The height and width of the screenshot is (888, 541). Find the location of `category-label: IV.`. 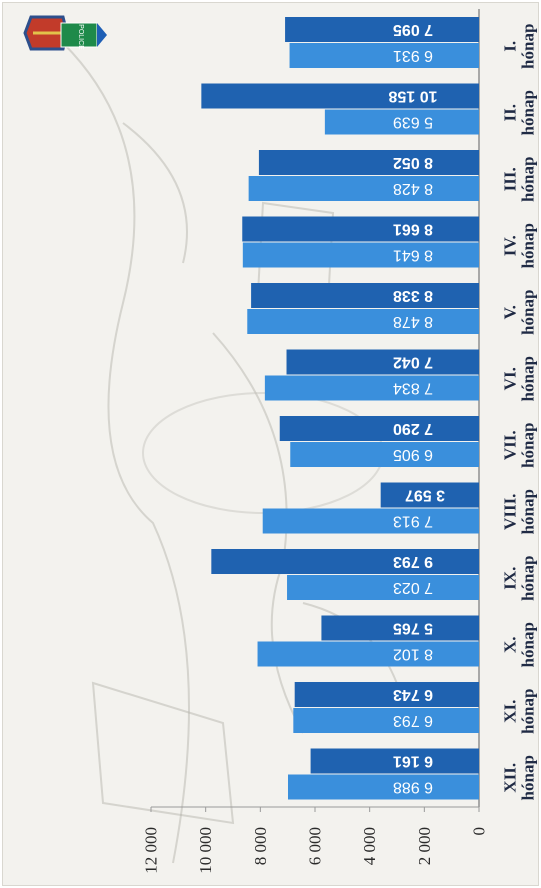

category-label: IV. is located at coordinates (510, 245).